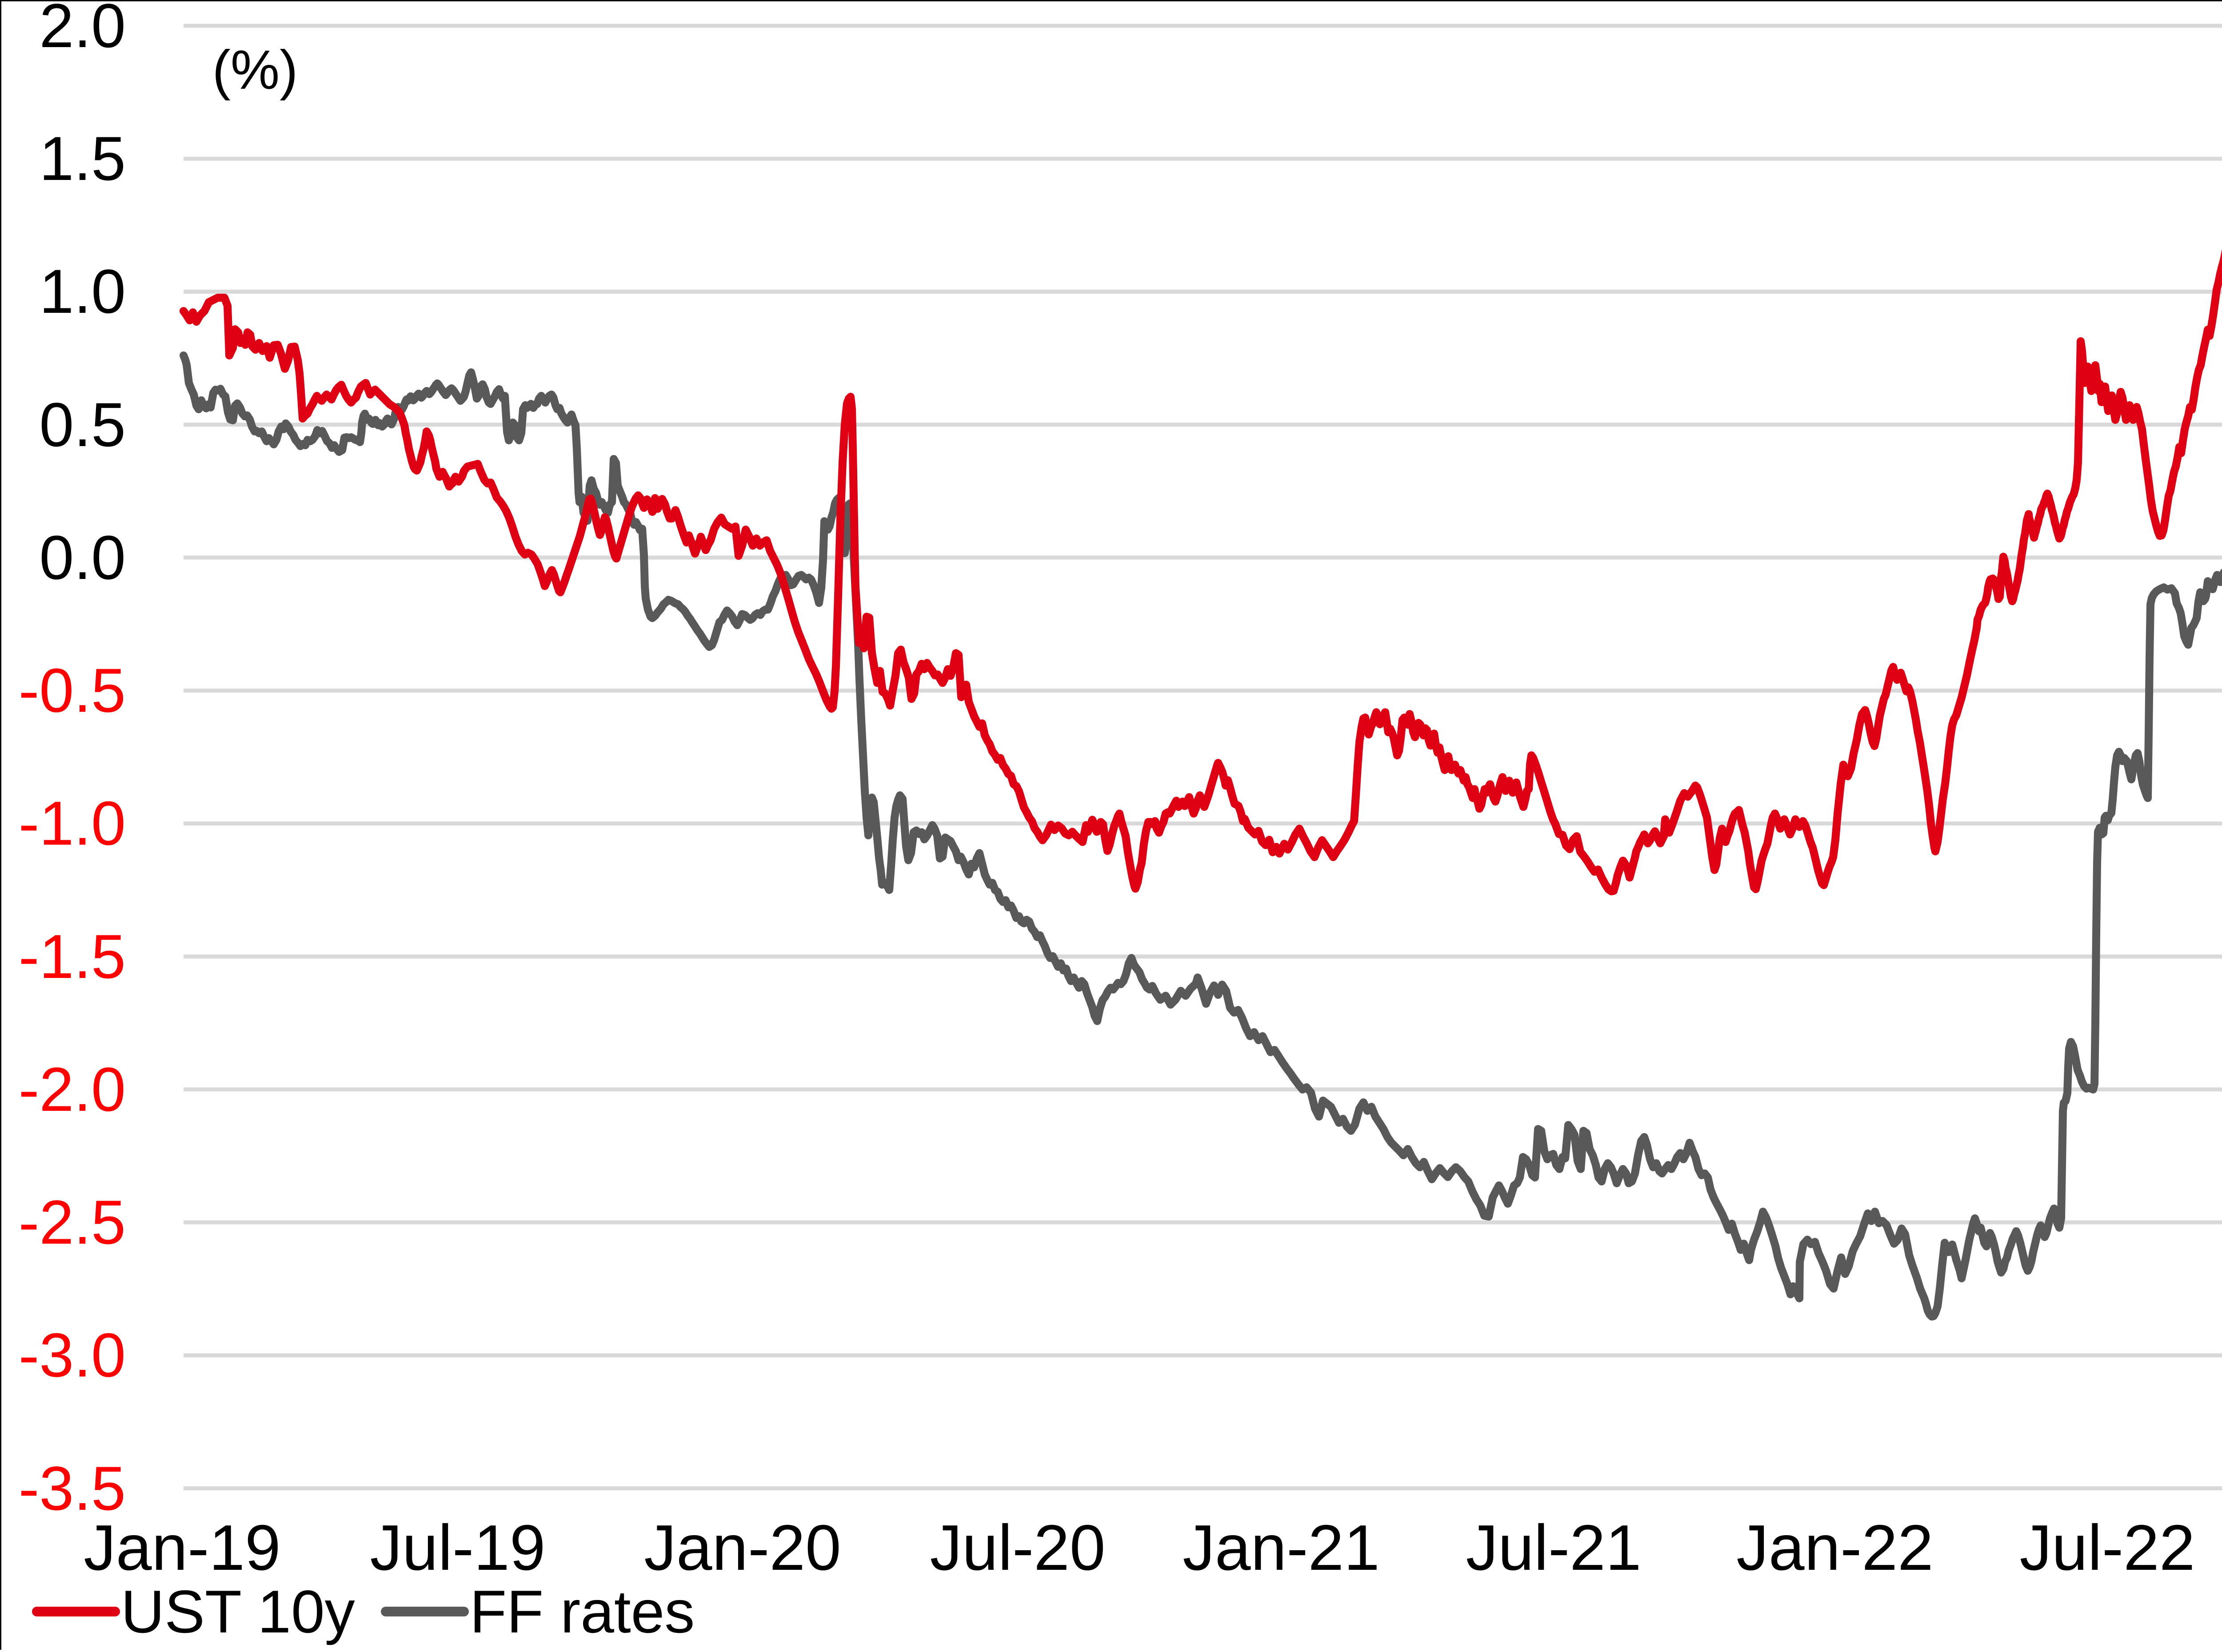  What do you see at coordinates (182, 1548) in the screenshot?
I see `svg-text: Jan-19` at bounding box center [182, 1548].